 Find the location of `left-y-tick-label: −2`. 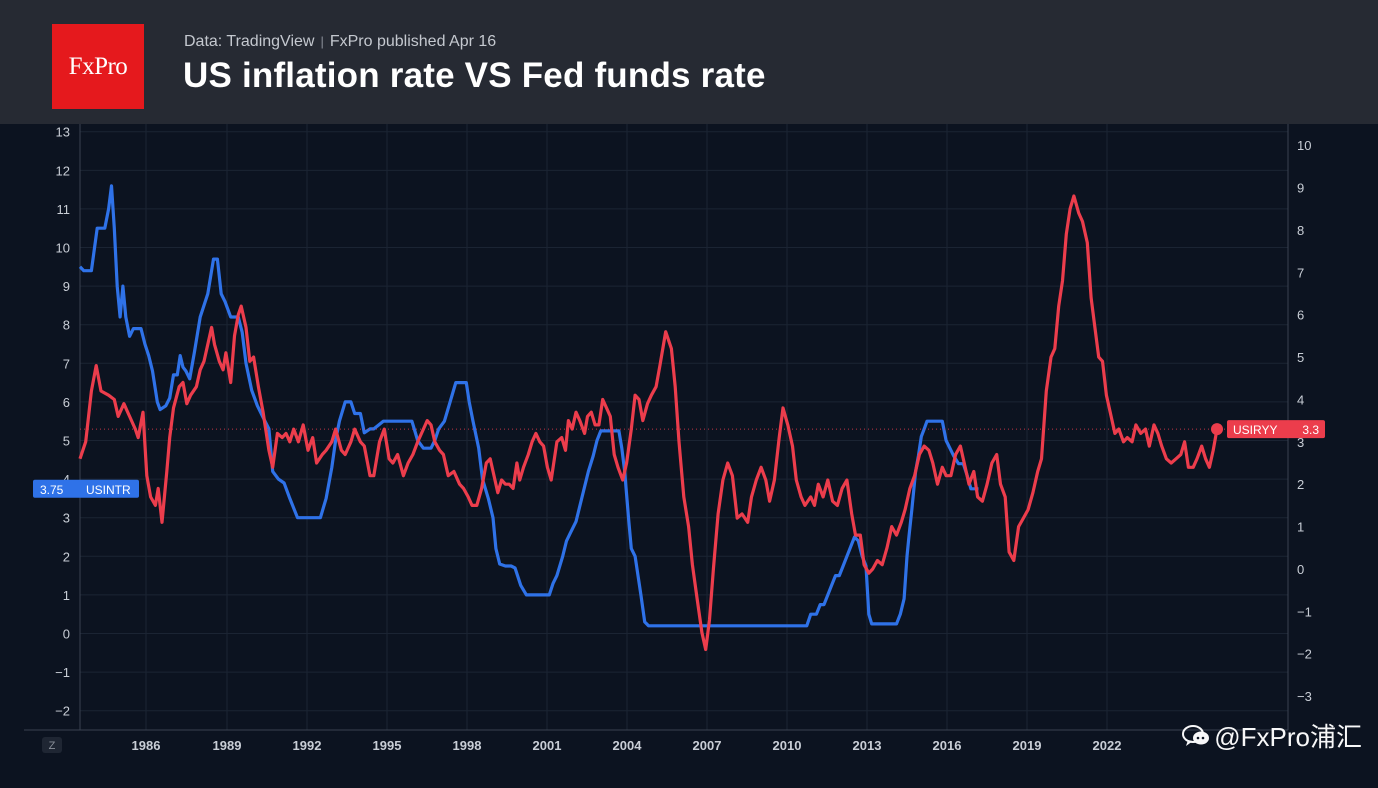

left-y-tick-label: −2 is located at coordinates (62, 711).